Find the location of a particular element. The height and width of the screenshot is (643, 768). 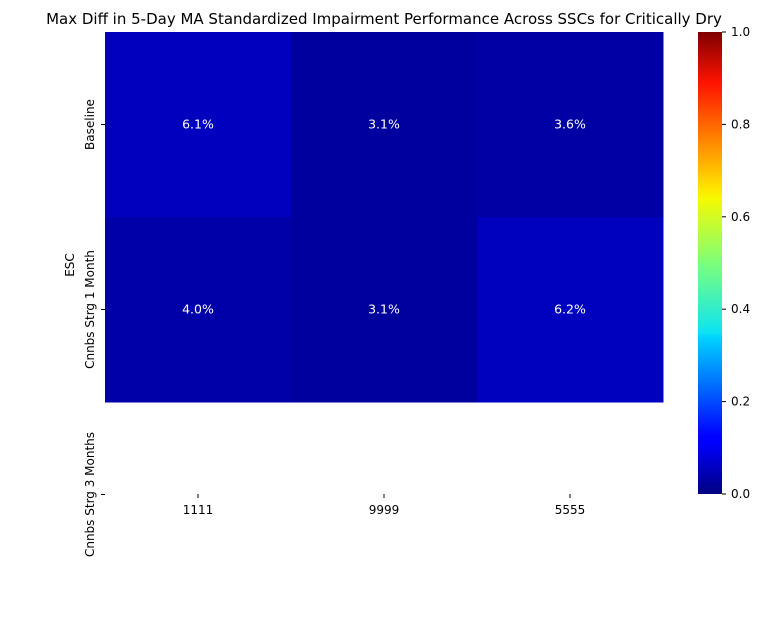

y-axis-label: ESC is located at coordinates (70, 265).